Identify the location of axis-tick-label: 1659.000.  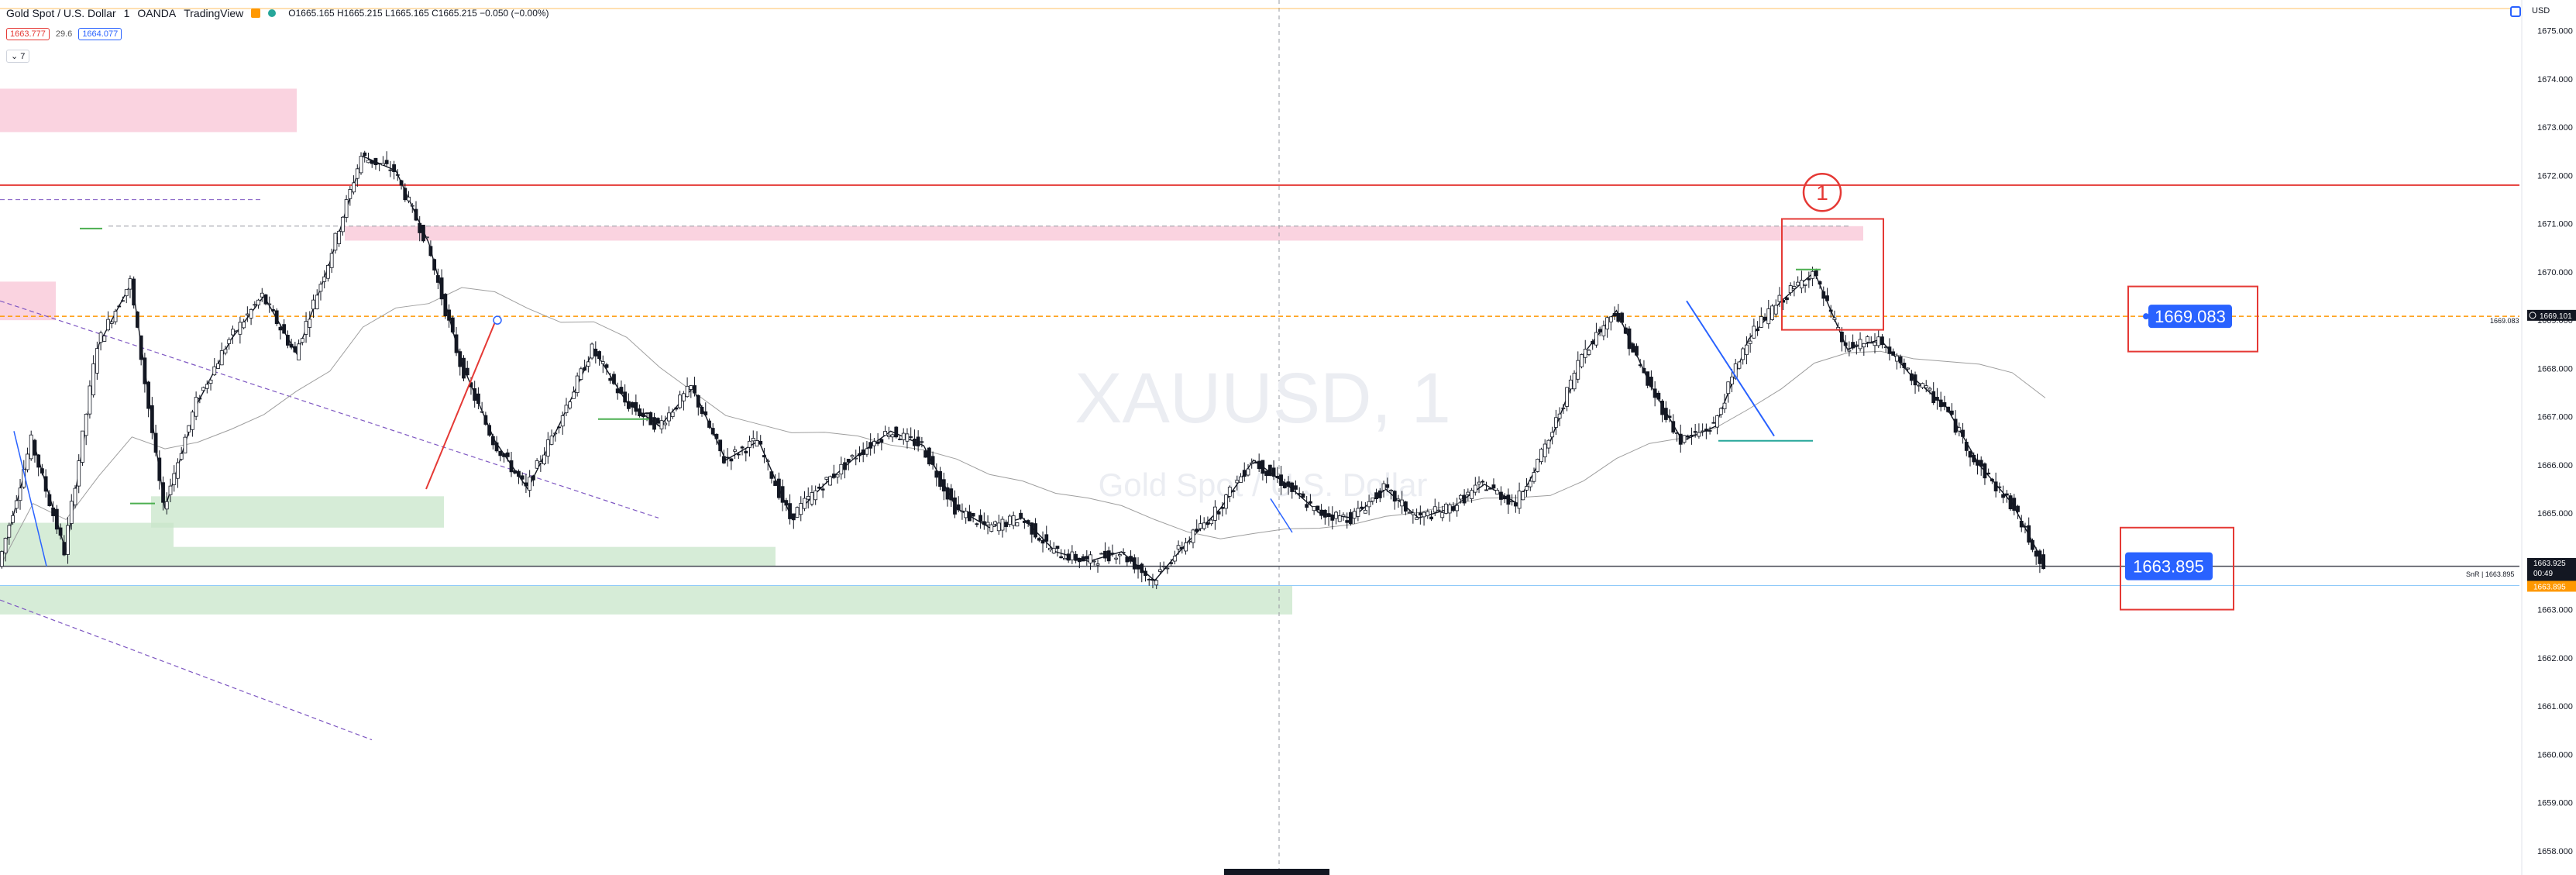
(2555, 803).